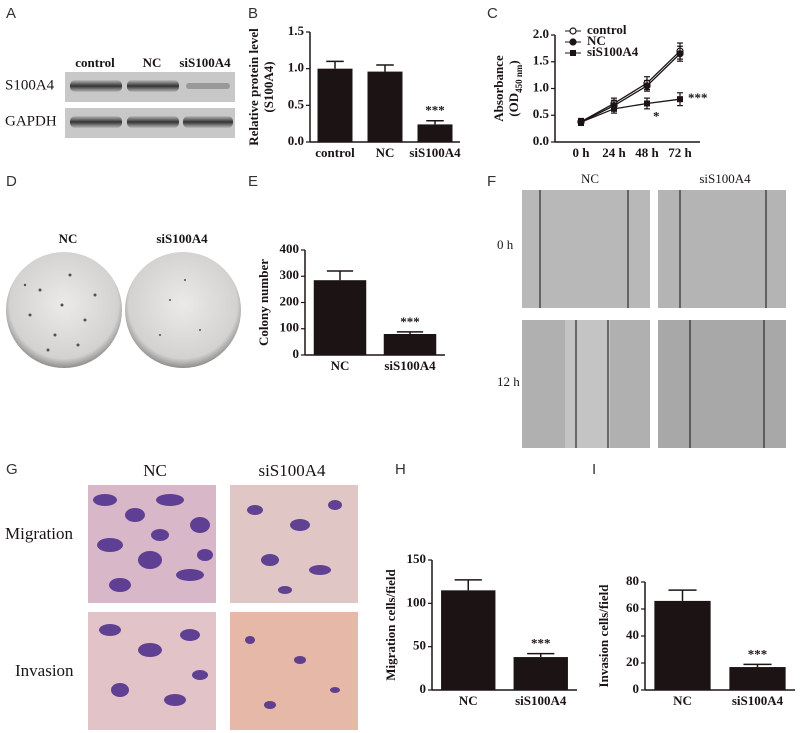 This screenshot has height=733, width=800. Describe the element at coordinates (513, 62) in the screenshot. I see `y-axis-label-part: )` at that location.